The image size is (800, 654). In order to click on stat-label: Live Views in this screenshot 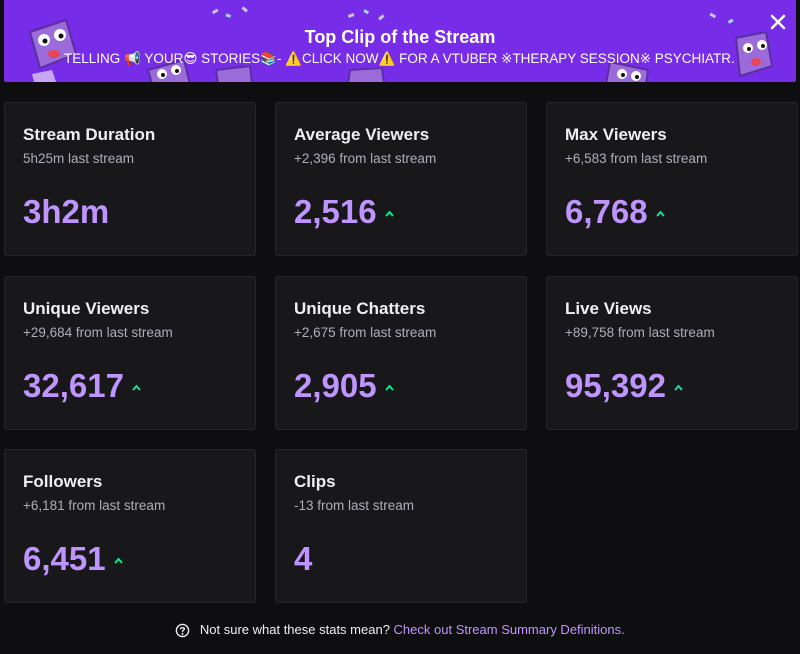, I will do `click(608, 308)`.